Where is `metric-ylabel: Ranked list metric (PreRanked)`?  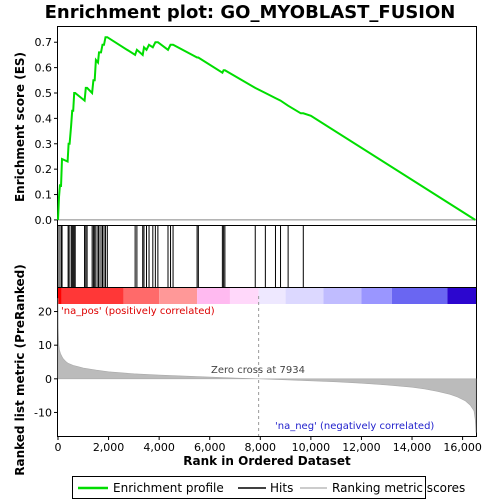
metric-ylabel: Ranked list metric (PreRanked) is located at coordinates (20, 370).